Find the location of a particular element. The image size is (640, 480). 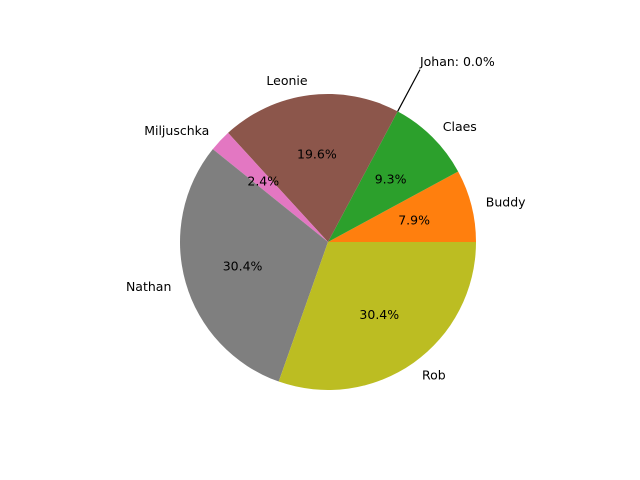

slice-label-rob: Rob is located at coordinates (434, 374).